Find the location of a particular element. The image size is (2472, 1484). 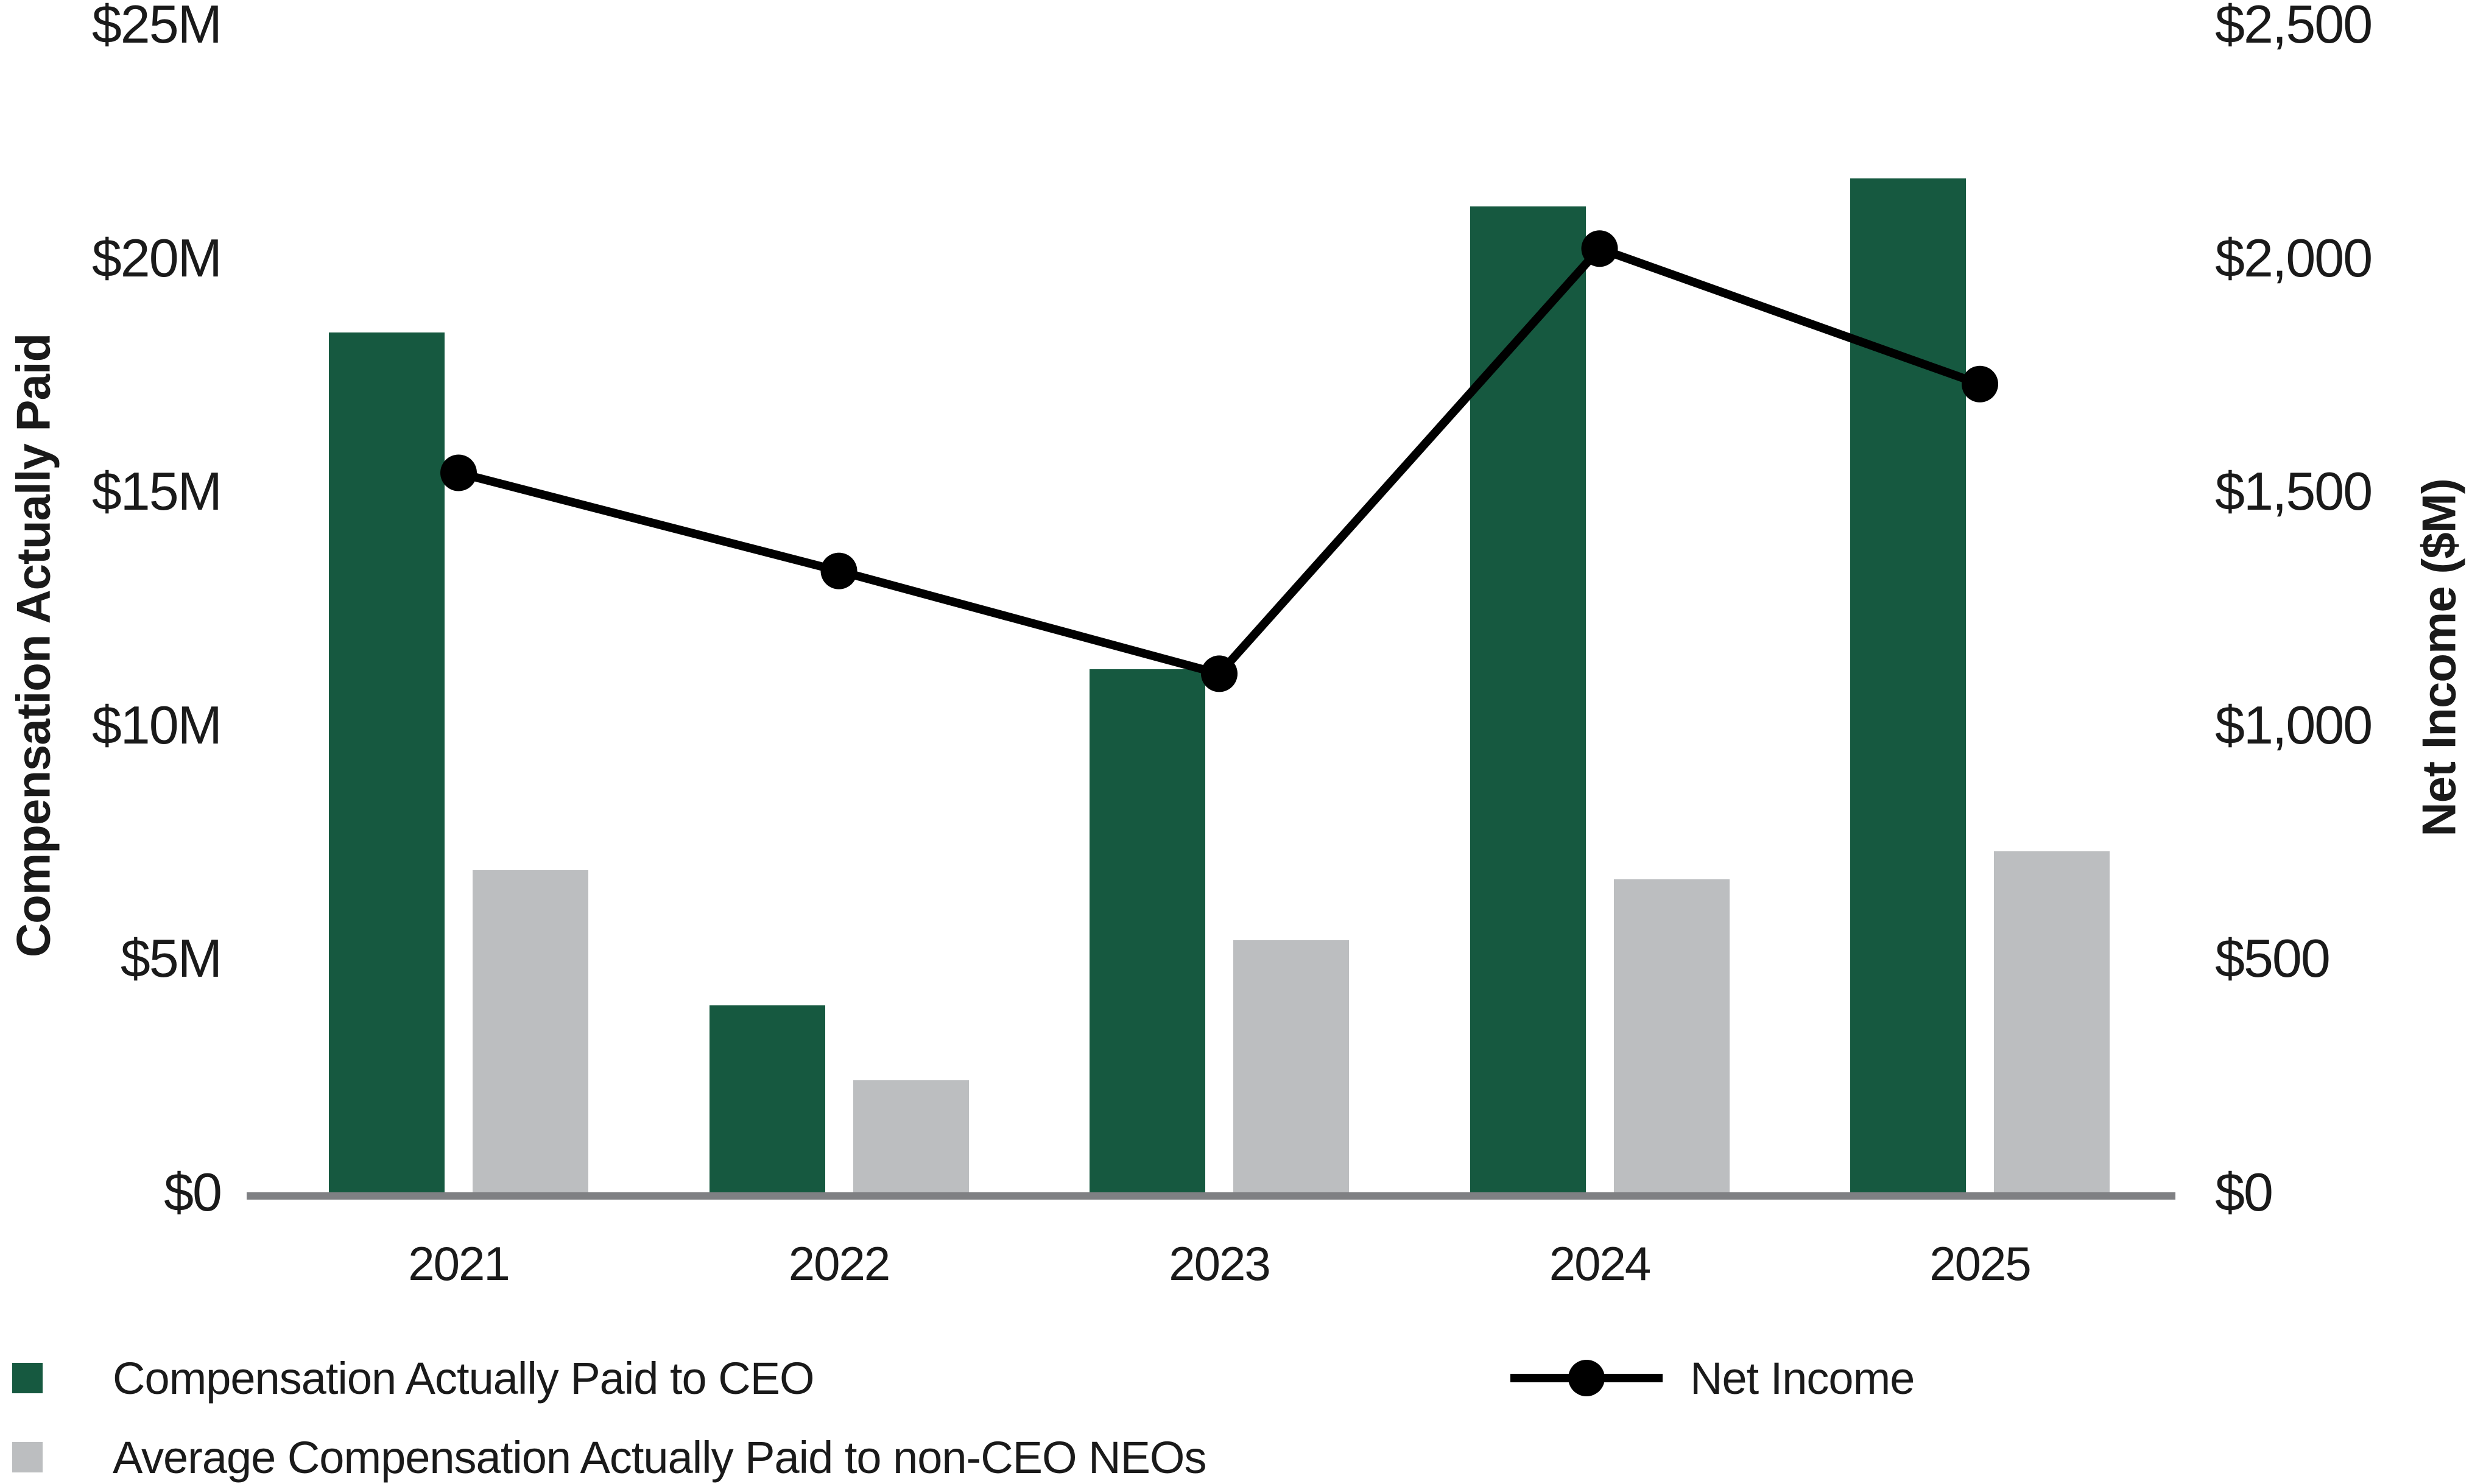

neo-cap-bar-2022 is located at coordinates (911, 1136).